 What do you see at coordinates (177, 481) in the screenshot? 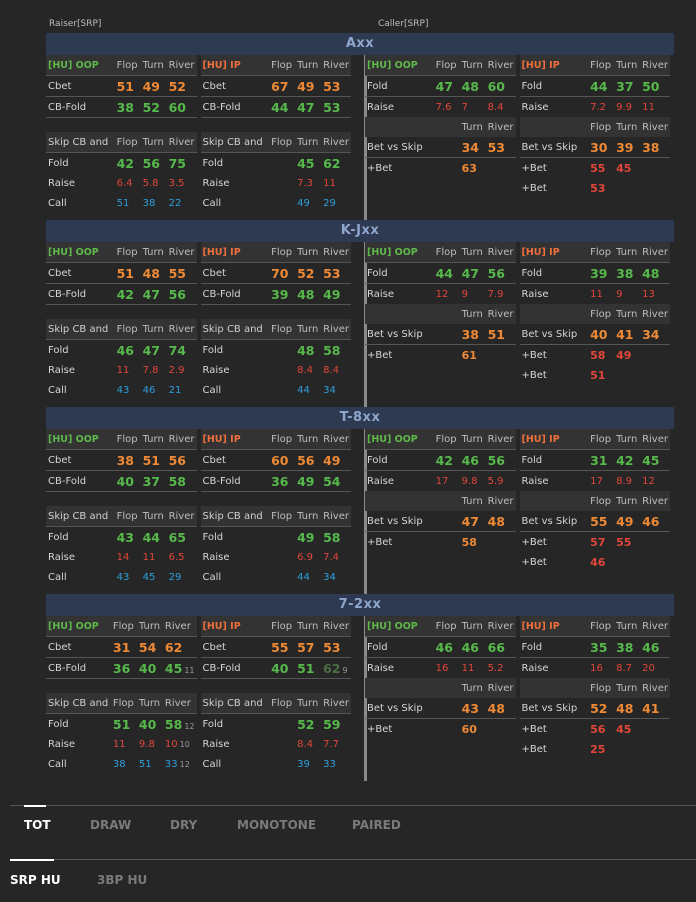
I see `stat-value: 58` at bounding box center [177, 481].